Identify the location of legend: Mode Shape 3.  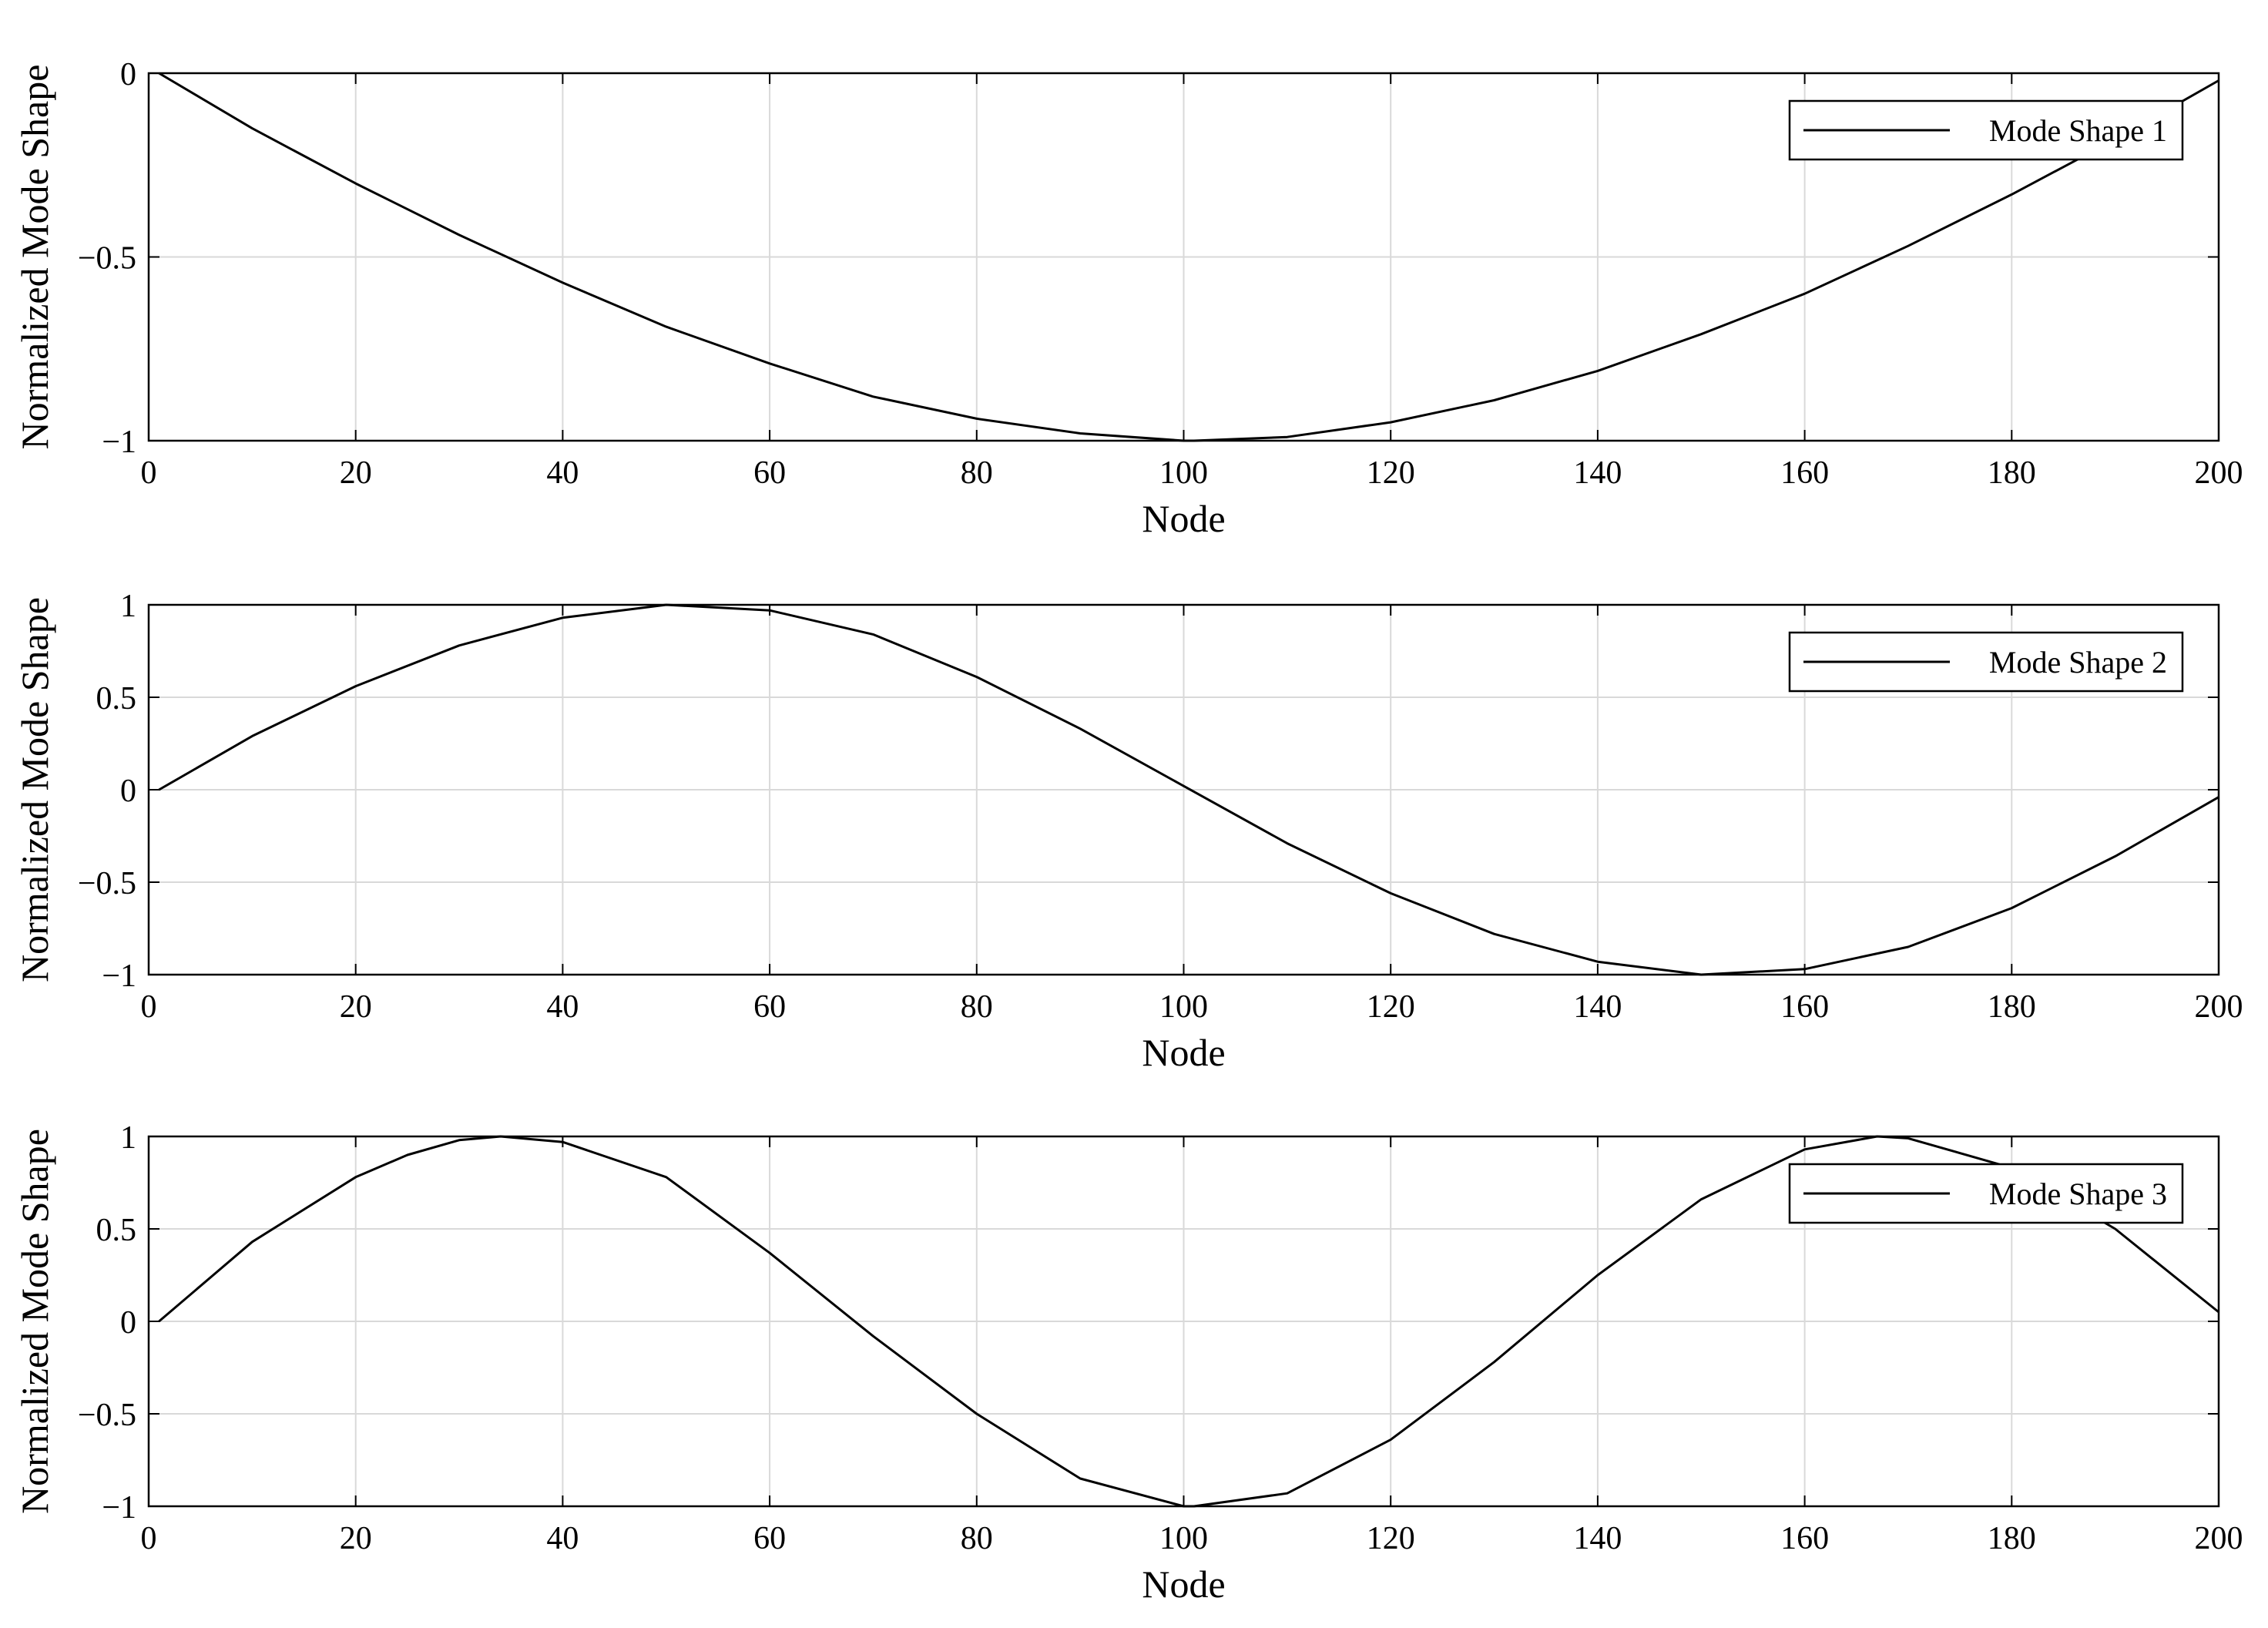
(1986, 1193).